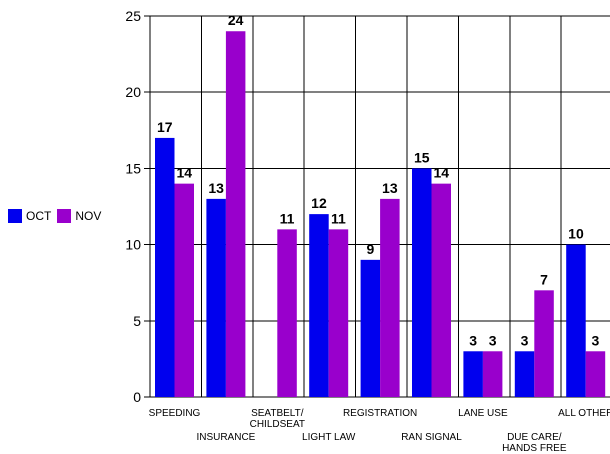 The width and height of the screenshot is (610, 454). What do you see at coordinates (137, 206) in the screenshot?
I see `y-axis-ticks: 0 5 10 15 20 25` at bounding box center [137, 206].